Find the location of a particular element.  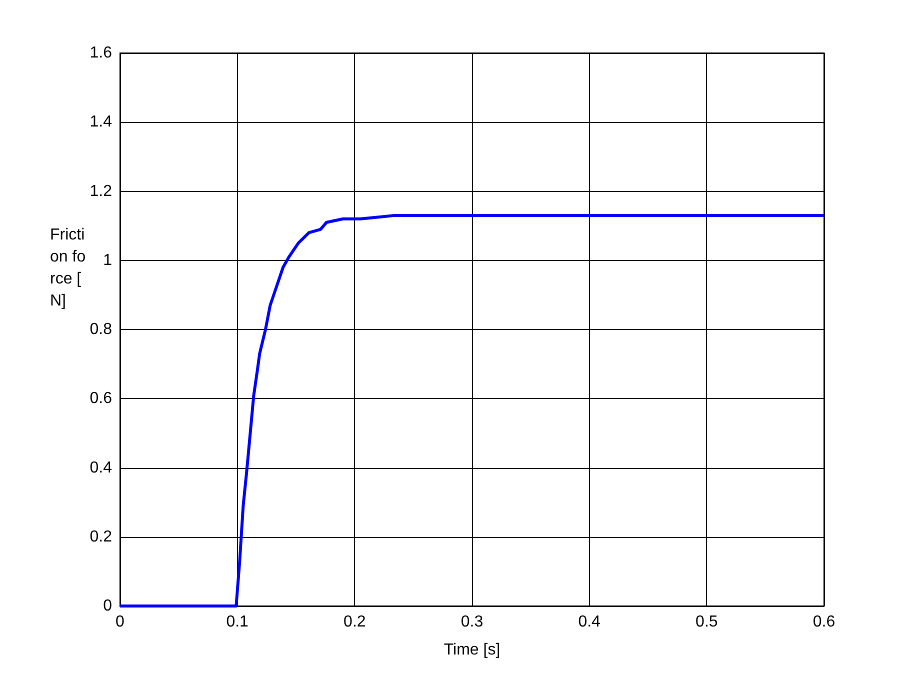

y-tick-label: 1.2 is located at coordinates (101, 191).